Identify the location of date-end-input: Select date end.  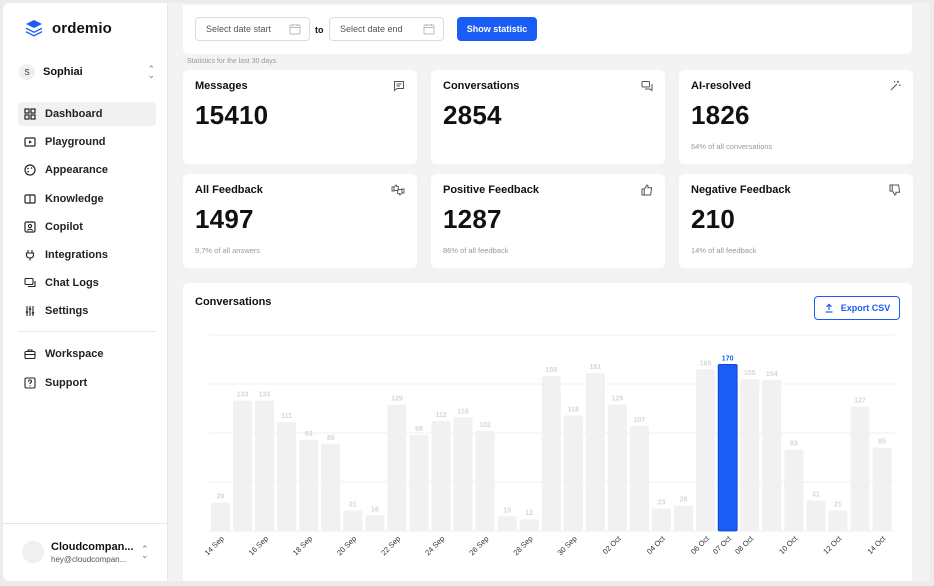
(386, 29).